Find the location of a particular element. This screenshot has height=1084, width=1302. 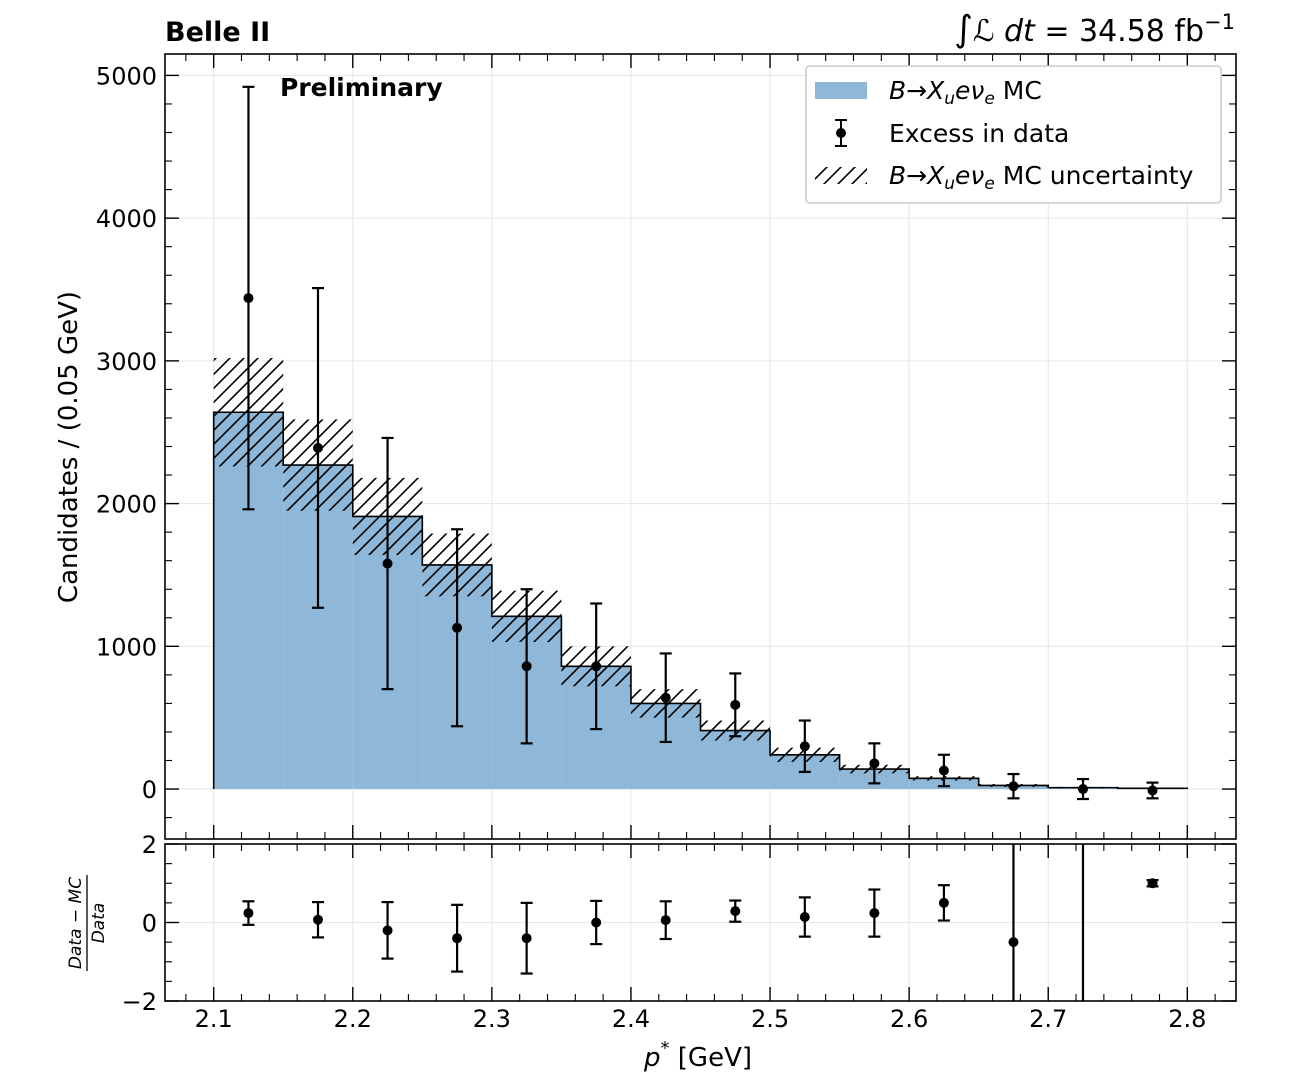

legend-hatch-swatch is located at coordinates (841, 175).